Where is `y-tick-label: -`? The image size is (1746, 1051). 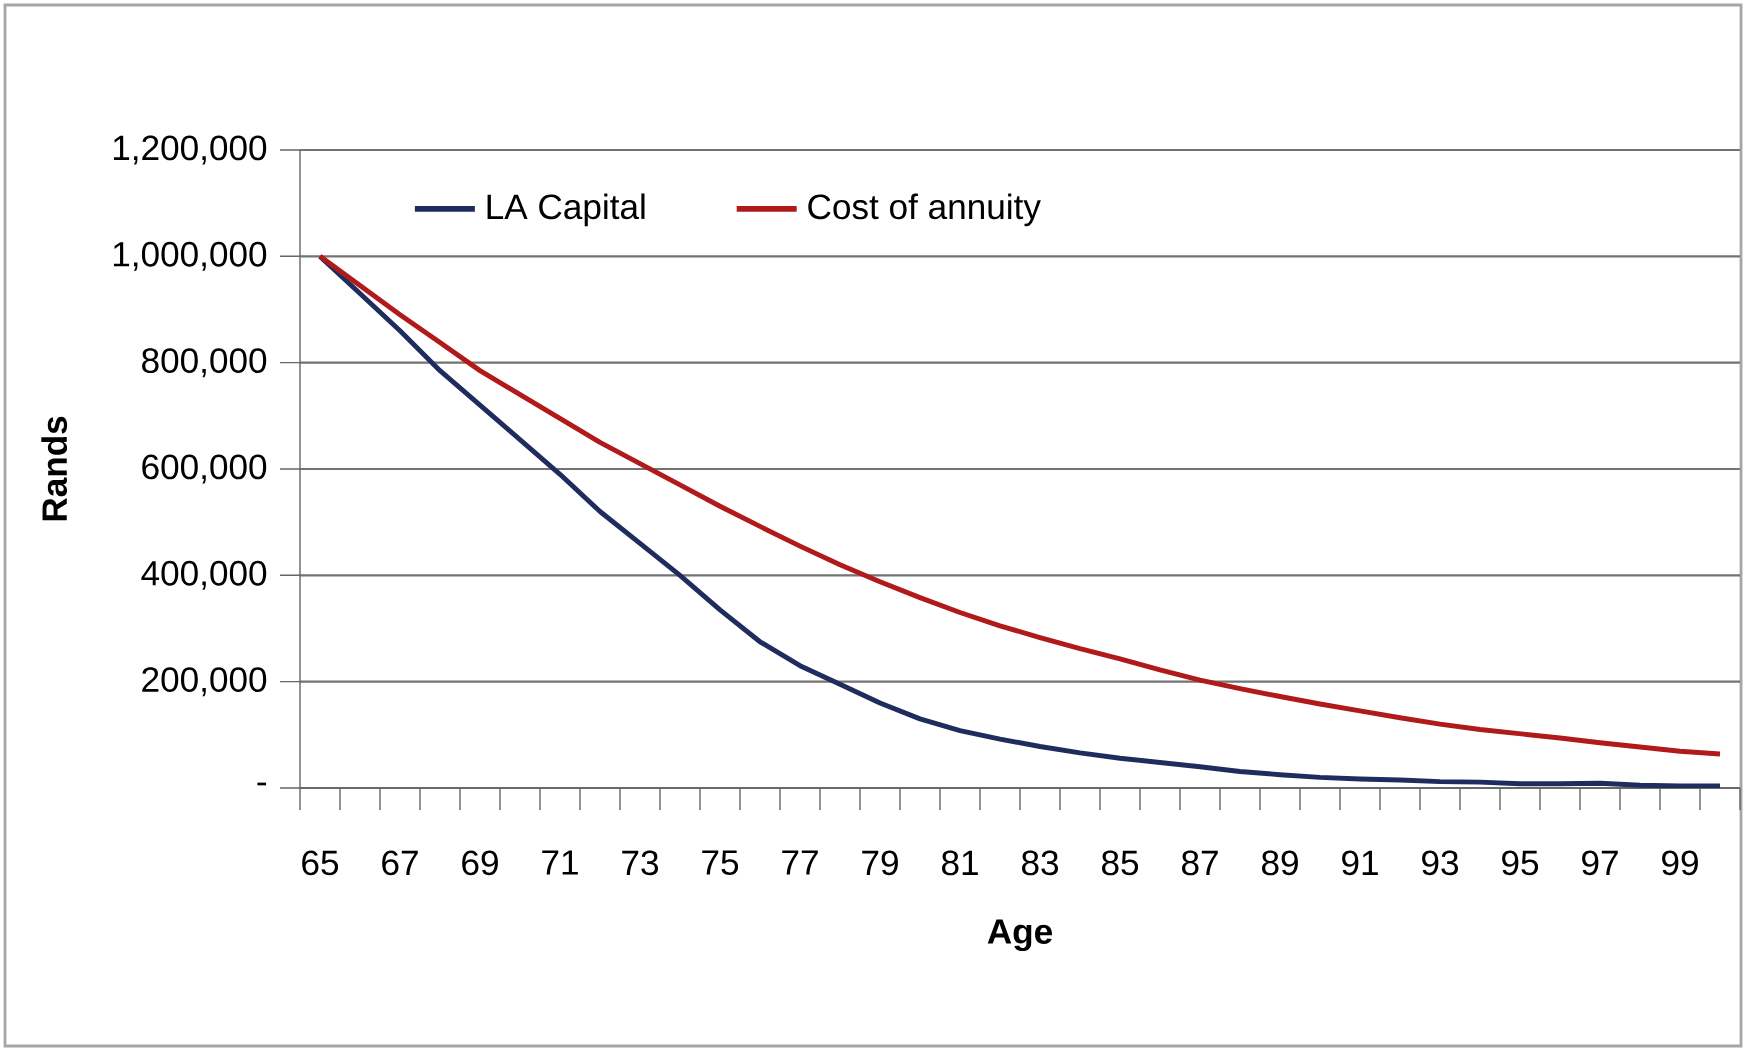
y-tick-label: - is located at coordinates (262, 784).